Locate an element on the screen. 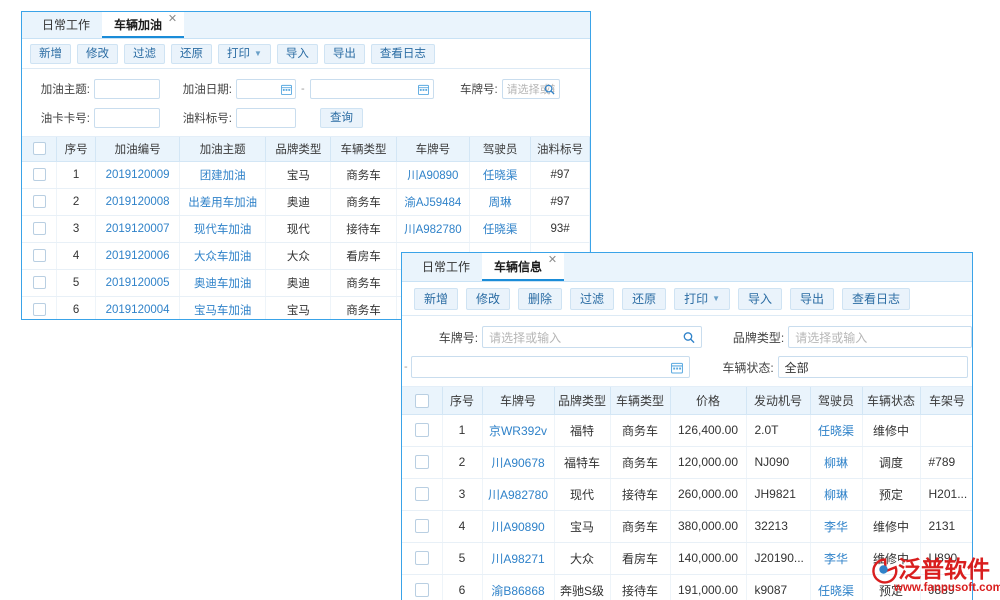 Image resolution: width=1000 pixels, height=600 pixels. add-button: 新增 is located at coordinates (50, 53).